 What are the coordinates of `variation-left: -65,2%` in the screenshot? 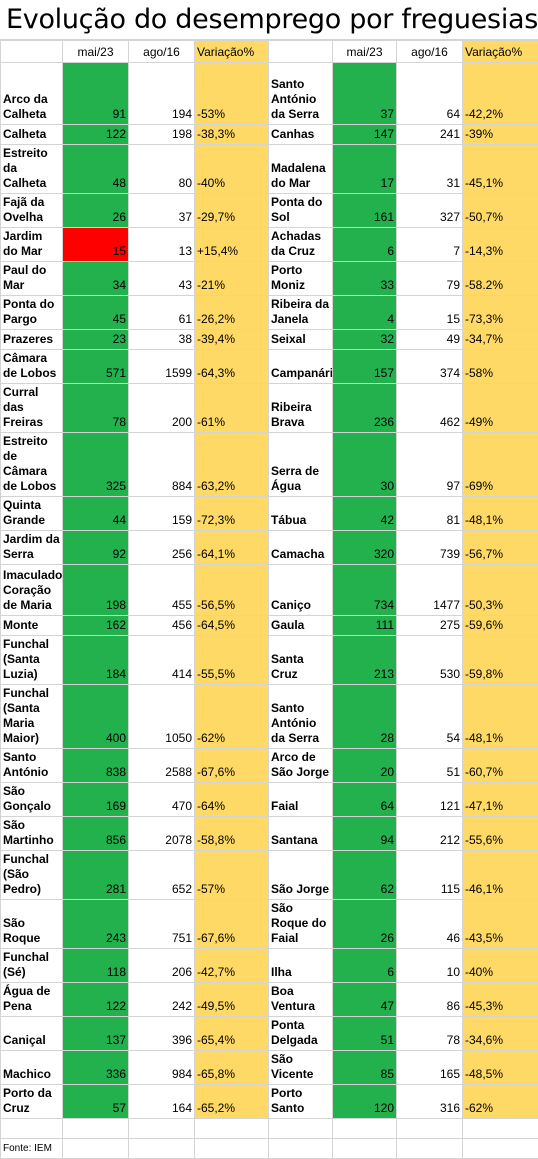 It's located at (232, 1102).